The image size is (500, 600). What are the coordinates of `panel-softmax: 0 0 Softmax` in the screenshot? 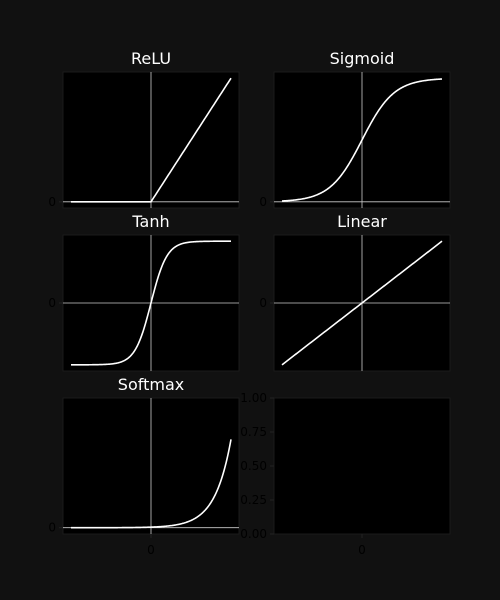 It's located at (144, 466).